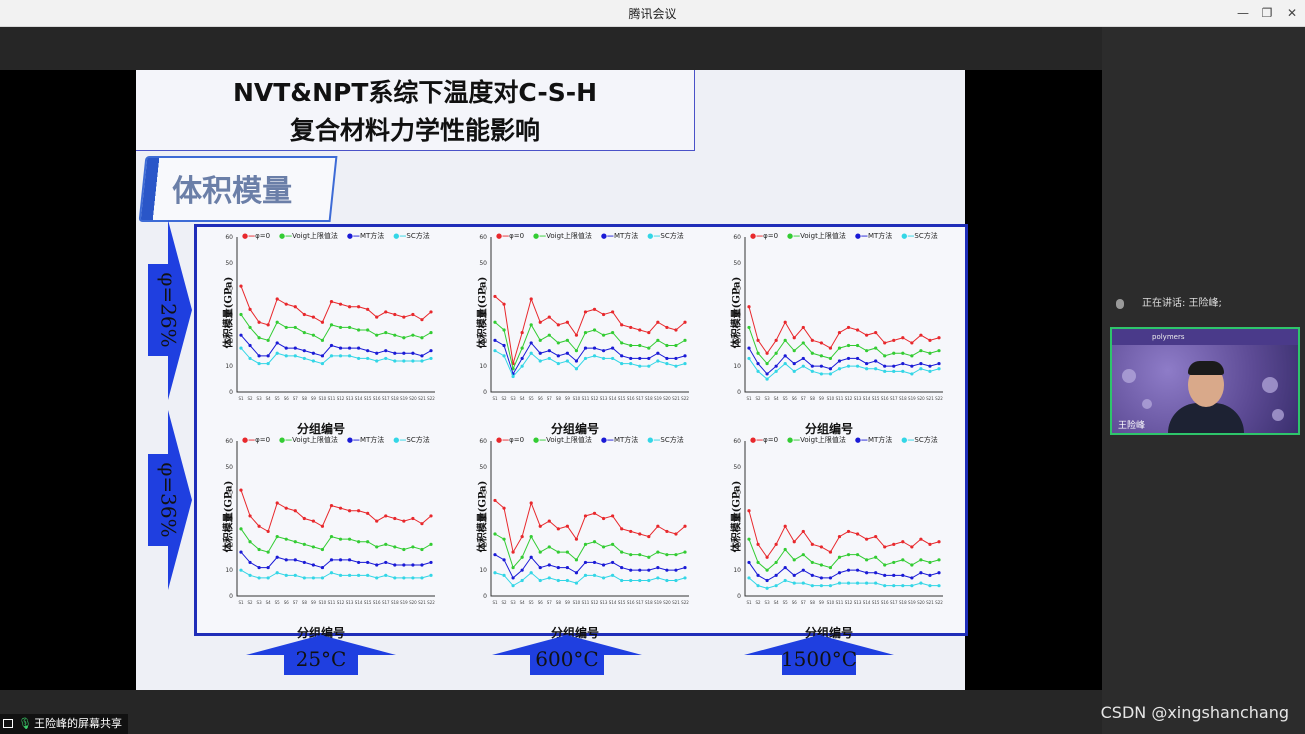  I want to click on x-tick-label: S9, so click(822, 398).